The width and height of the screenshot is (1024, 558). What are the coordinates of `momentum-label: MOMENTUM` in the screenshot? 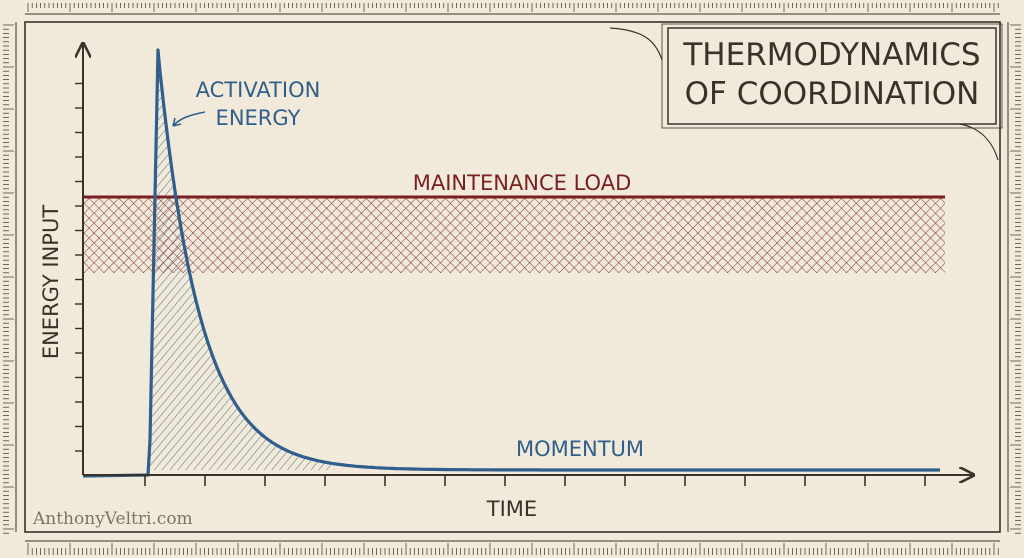 It's located at (580, 449).